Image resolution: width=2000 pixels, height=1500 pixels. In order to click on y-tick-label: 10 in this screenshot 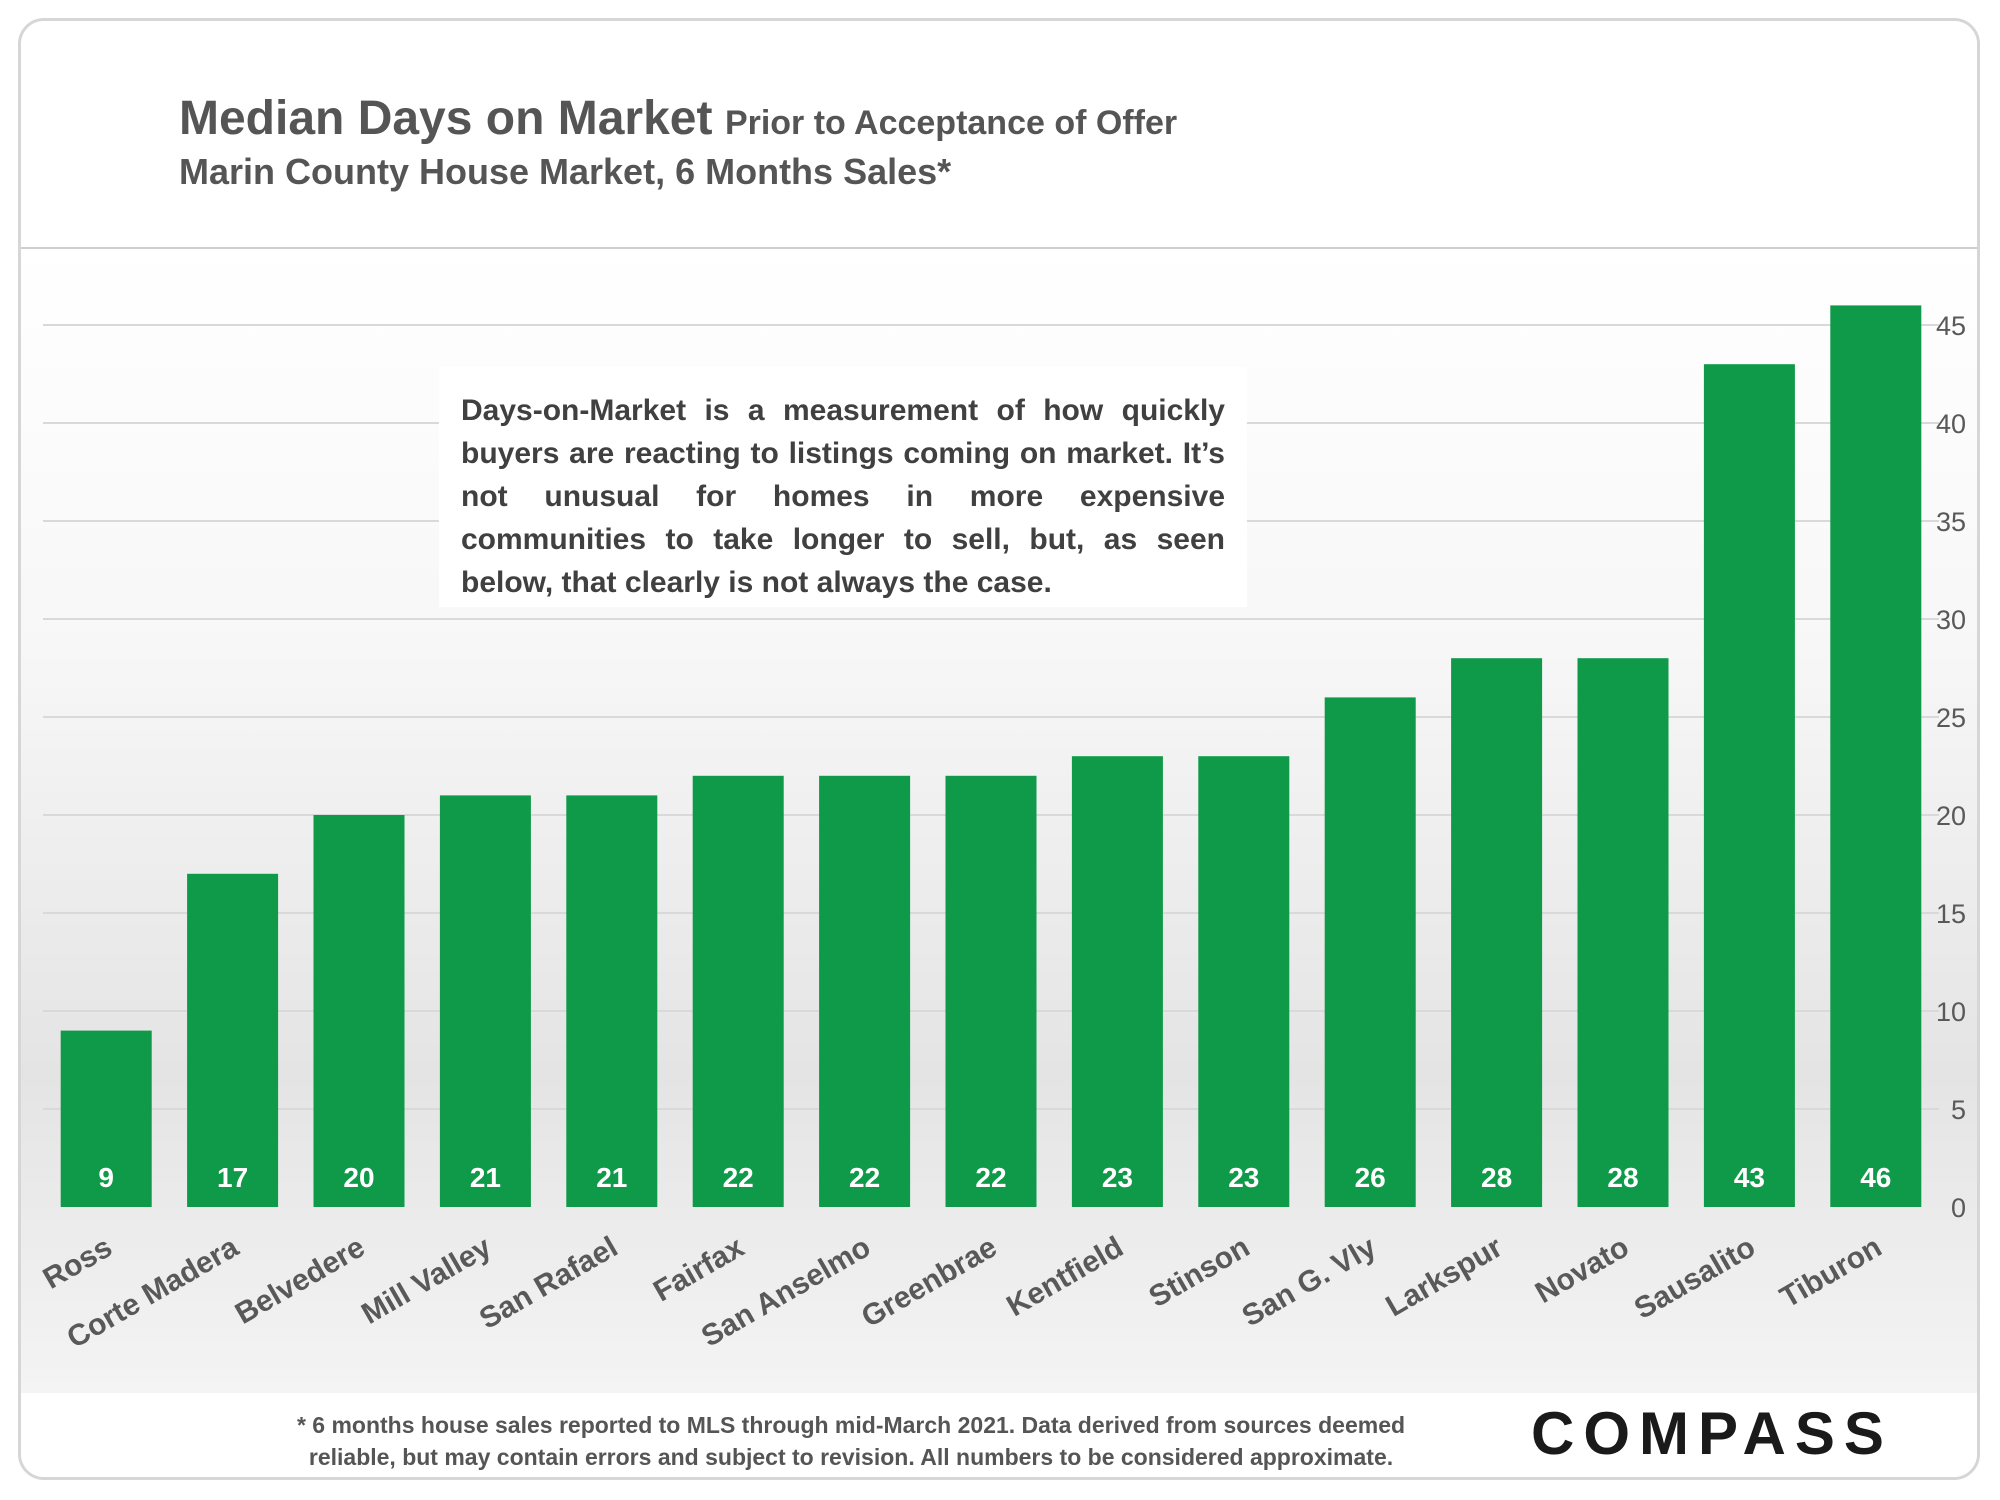, I will do `click(1951, 1012)`.